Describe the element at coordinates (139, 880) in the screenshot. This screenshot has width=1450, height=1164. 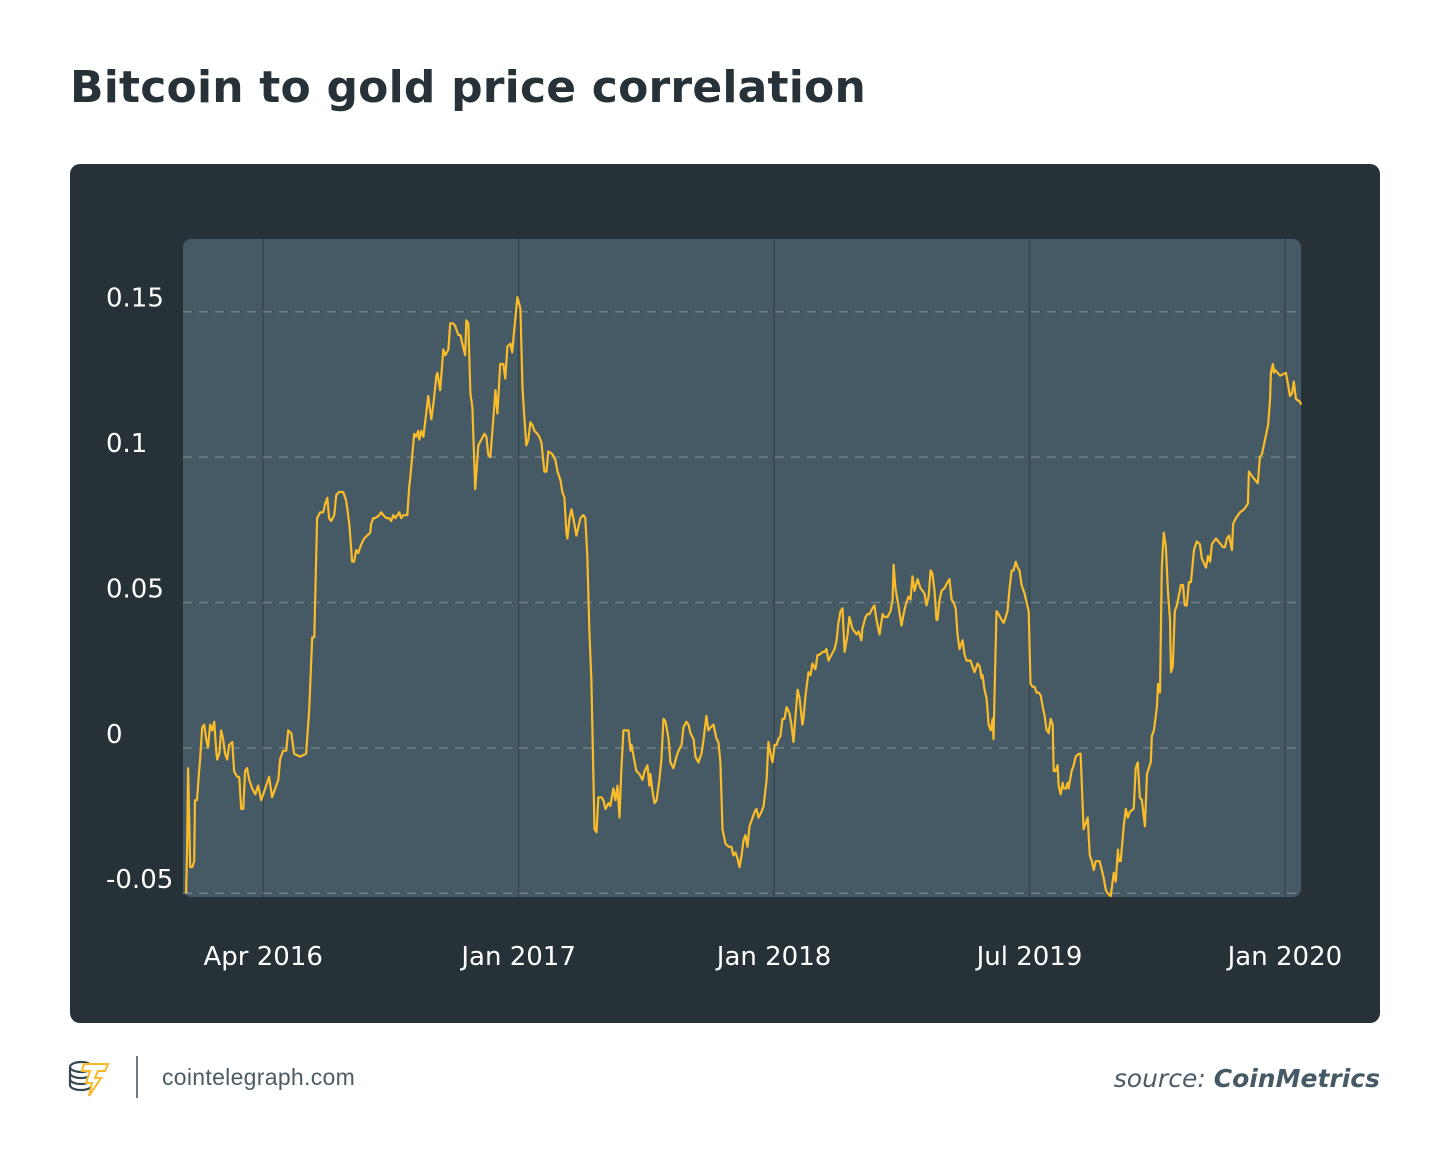
I see `y-tick-label: -0.05` at that location.